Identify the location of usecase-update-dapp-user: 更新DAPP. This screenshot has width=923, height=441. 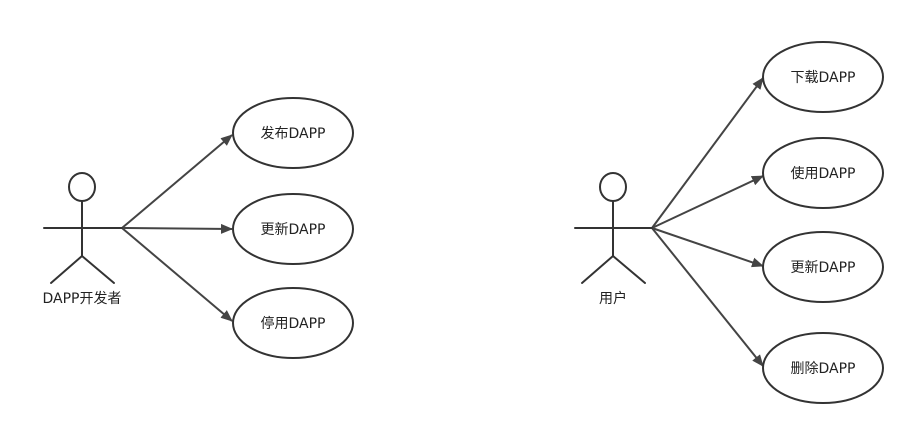
(823, 267).